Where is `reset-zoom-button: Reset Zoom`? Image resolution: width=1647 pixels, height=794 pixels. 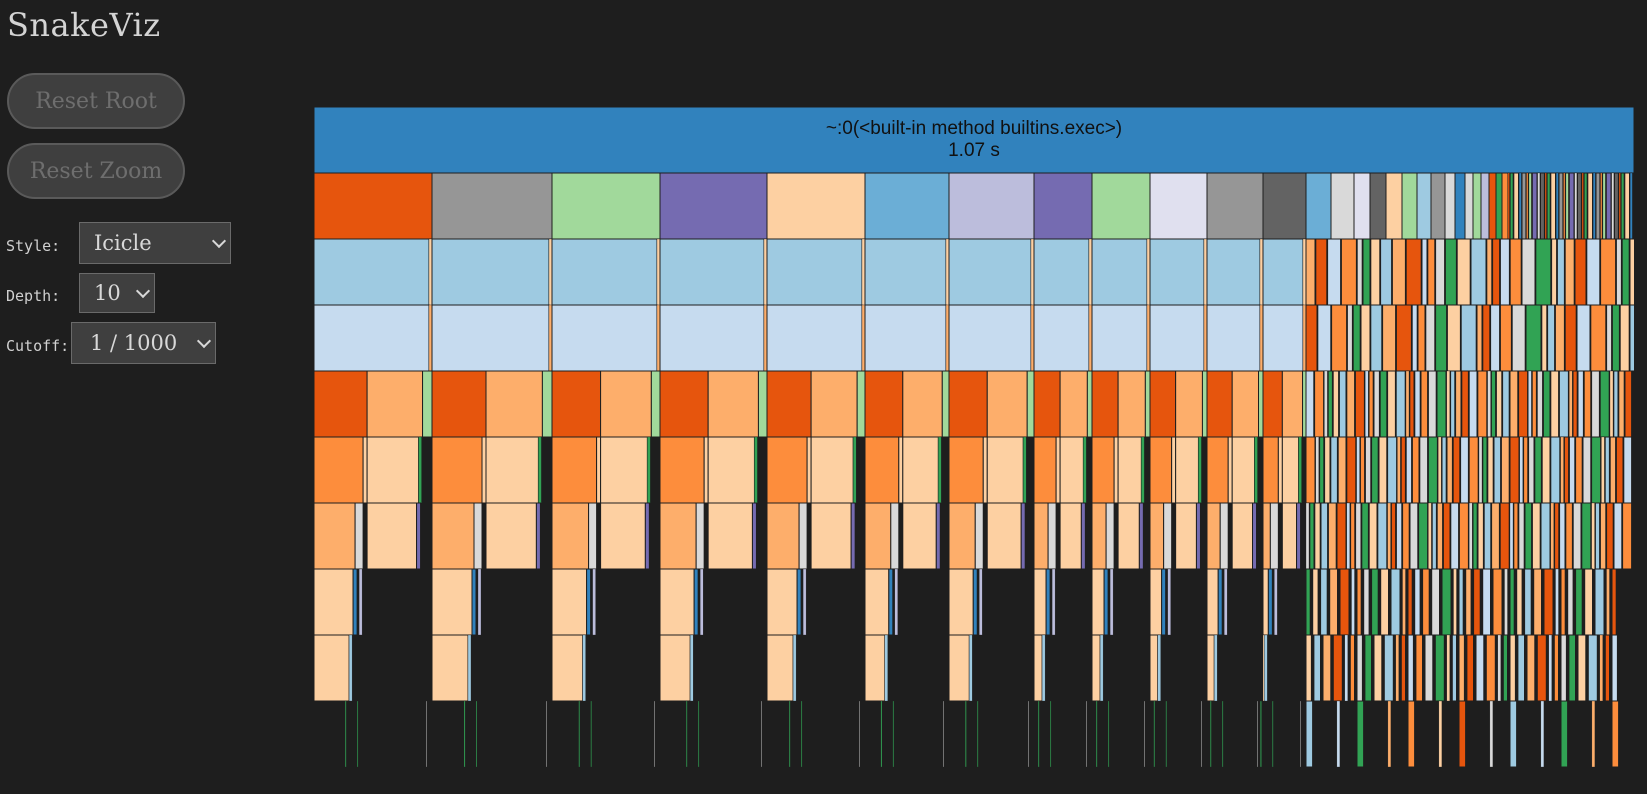 reset-zoom-button: Reset Zoom is located at coordinates (96, 171).